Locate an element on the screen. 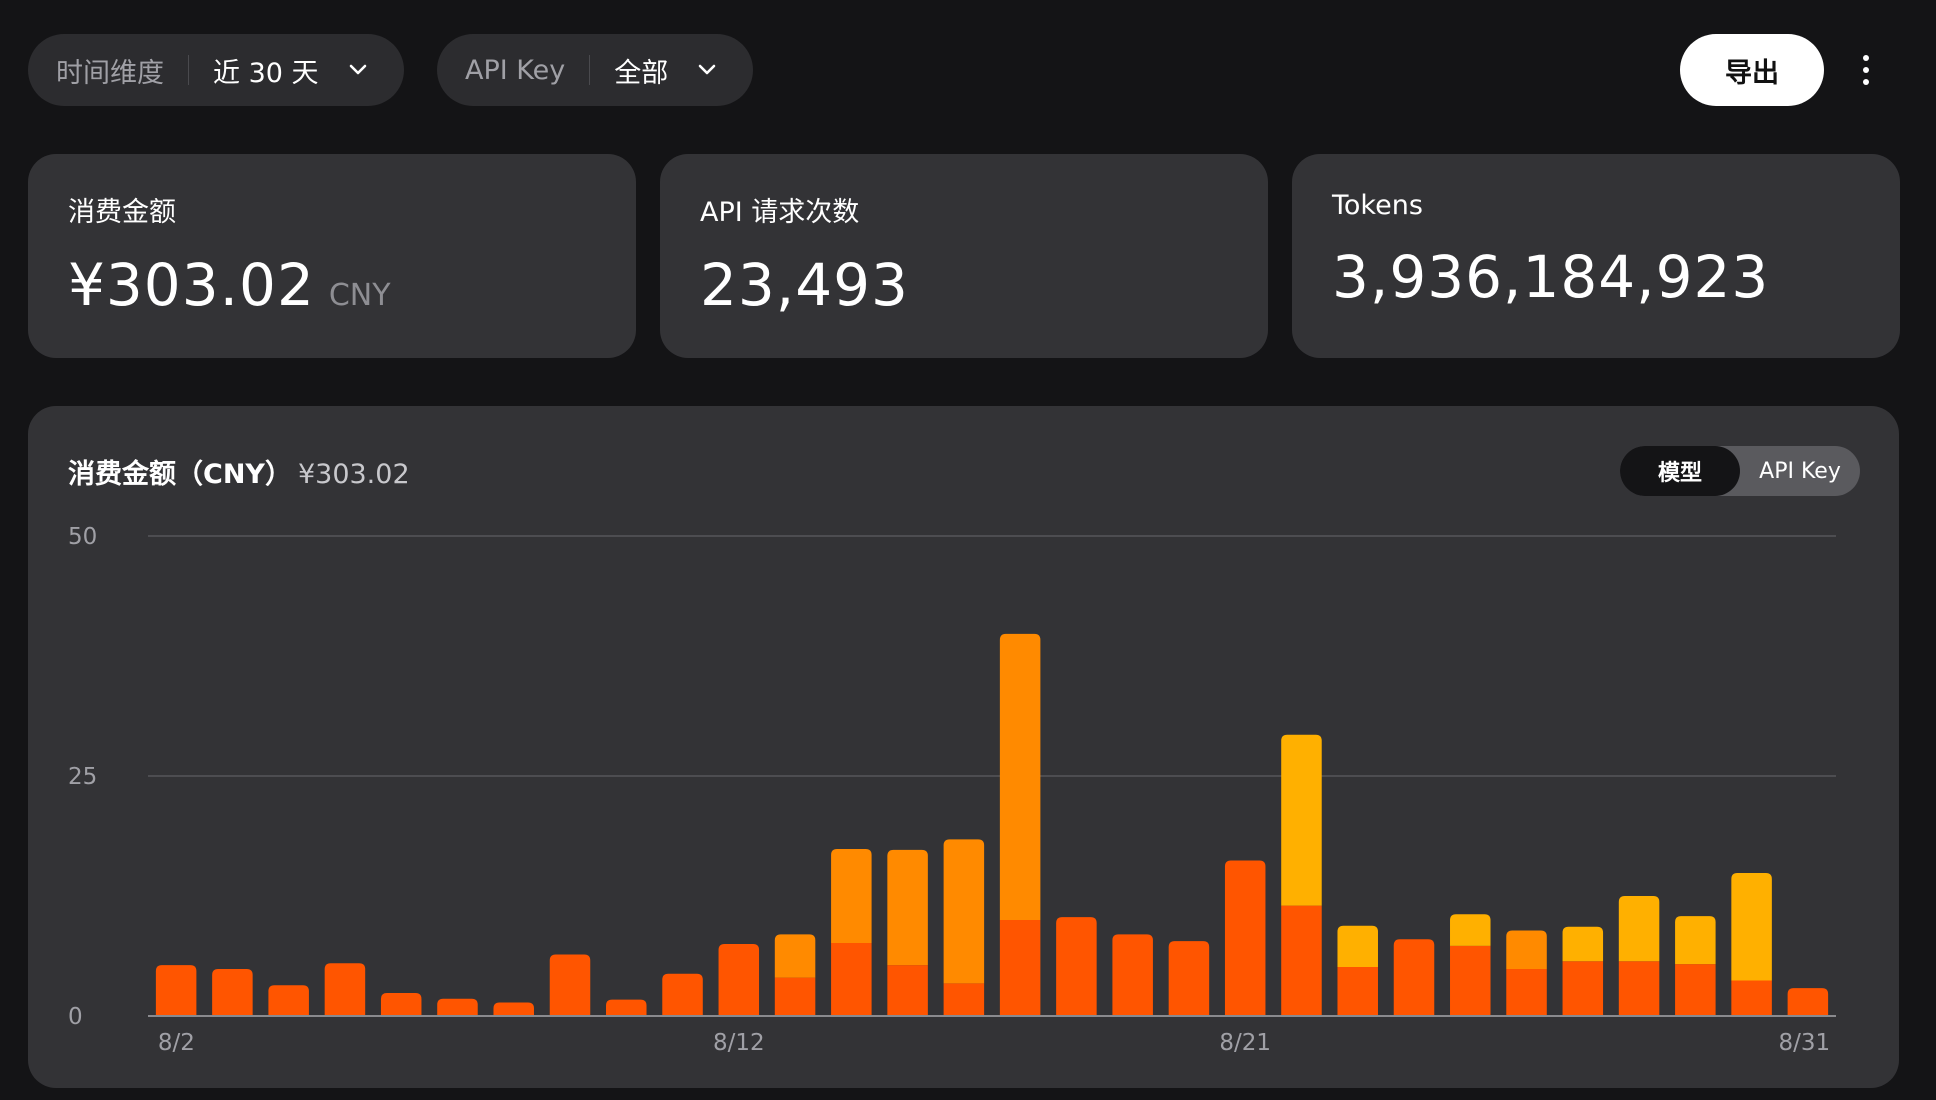 The height and width of the screenshot is (1100, 1936). x-tick-label: 8/31 is located at coordinates (1804, 1043).